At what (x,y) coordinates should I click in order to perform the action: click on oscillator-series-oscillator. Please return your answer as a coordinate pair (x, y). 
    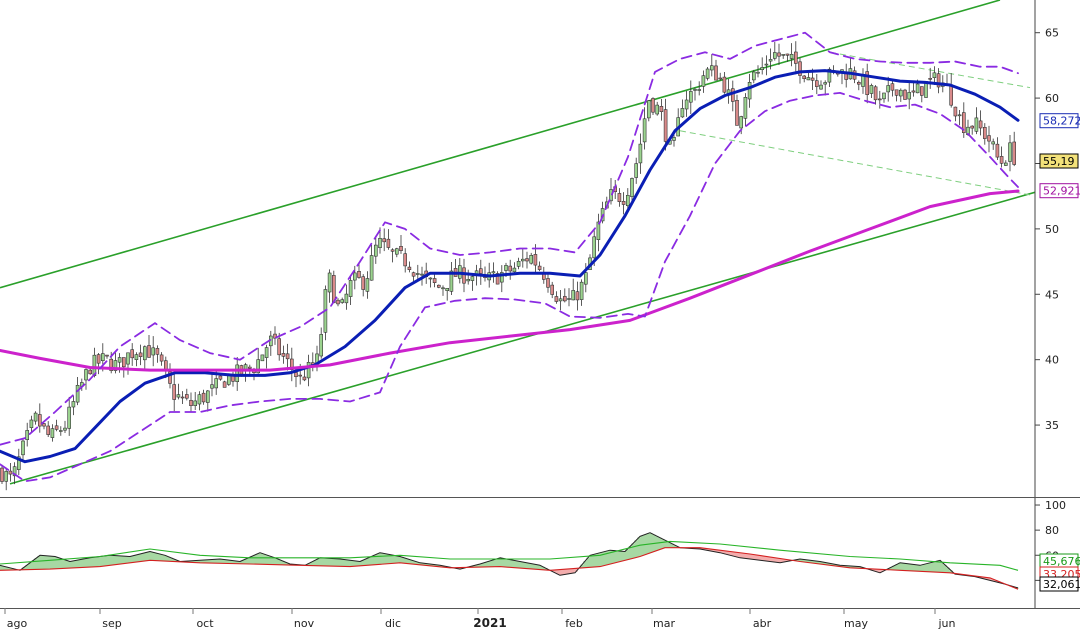
    Looking at the image, I should click on (509, 560).